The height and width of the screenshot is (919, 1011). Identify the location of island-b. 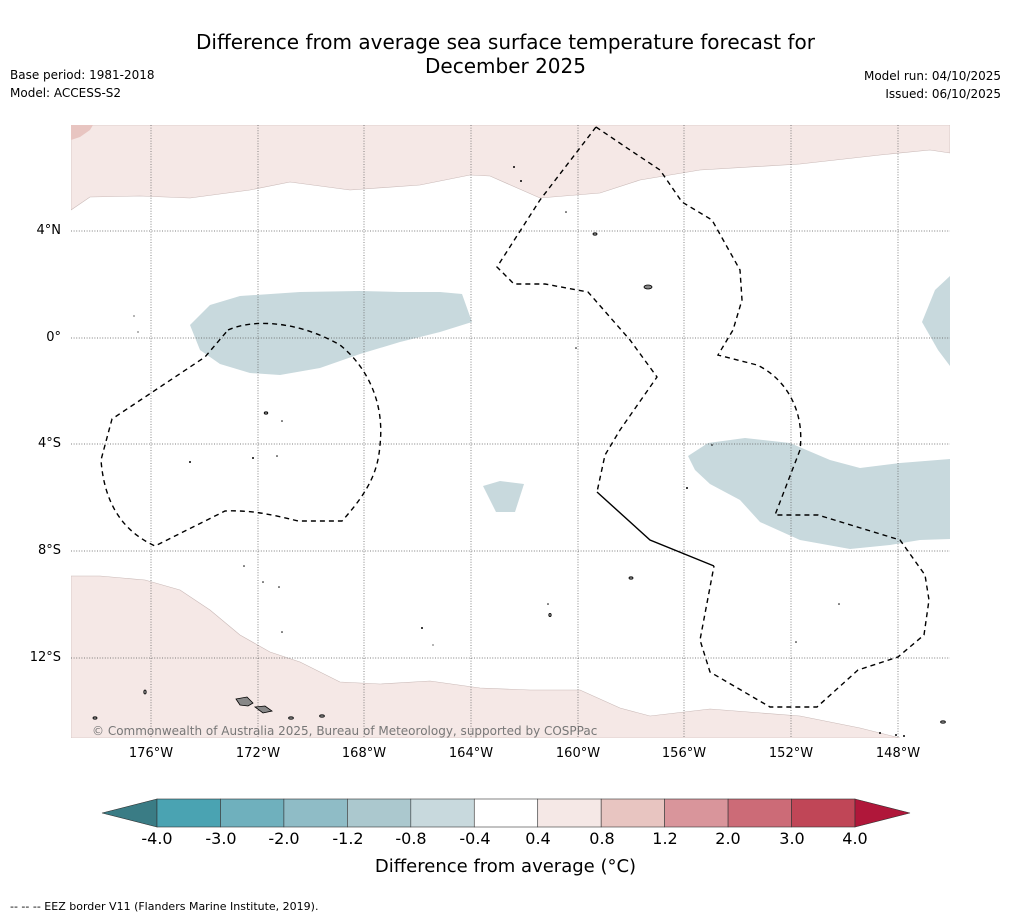
(595, 234).